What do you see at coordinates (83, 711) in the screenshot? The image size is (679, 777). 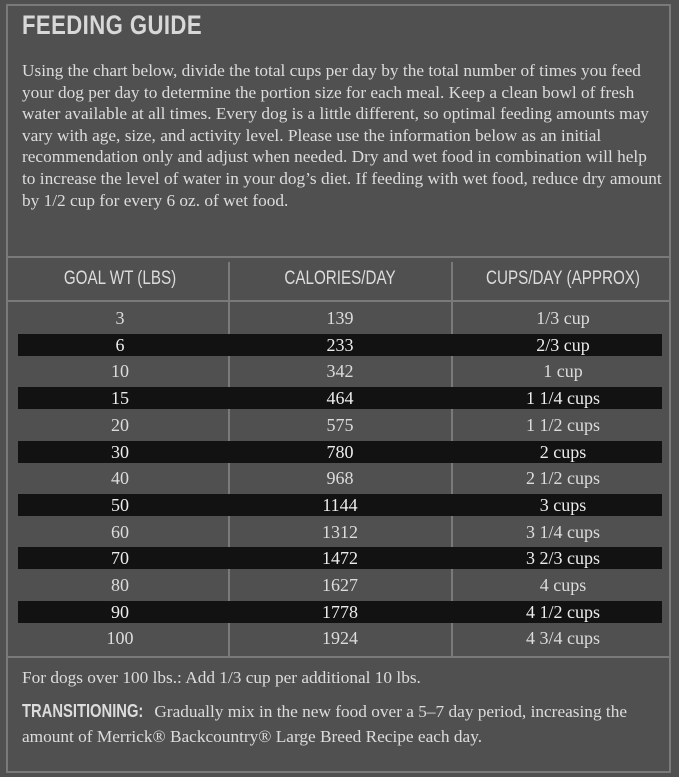 I see `transitioning-label: TRANSITIONING:` at bounding box center [83, 711].